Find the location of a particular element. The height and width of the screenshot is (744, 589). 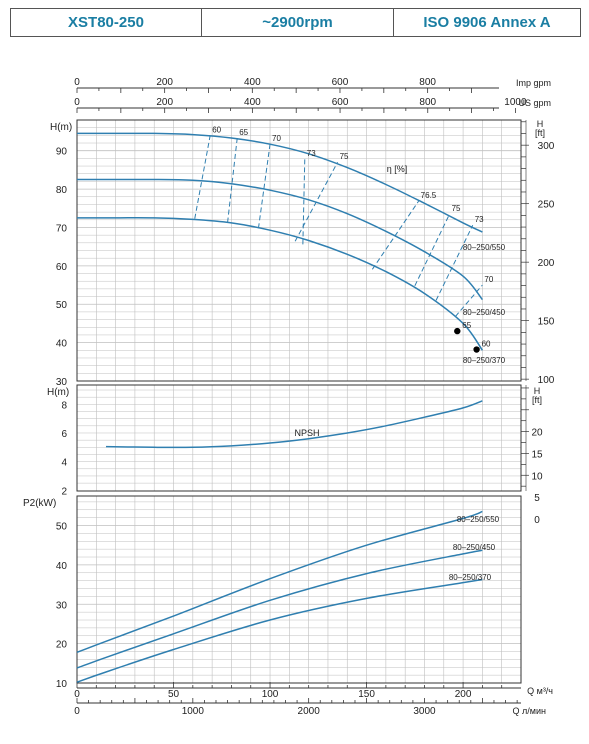

duty-point-label: 65 is located at coordinates (466, 325).